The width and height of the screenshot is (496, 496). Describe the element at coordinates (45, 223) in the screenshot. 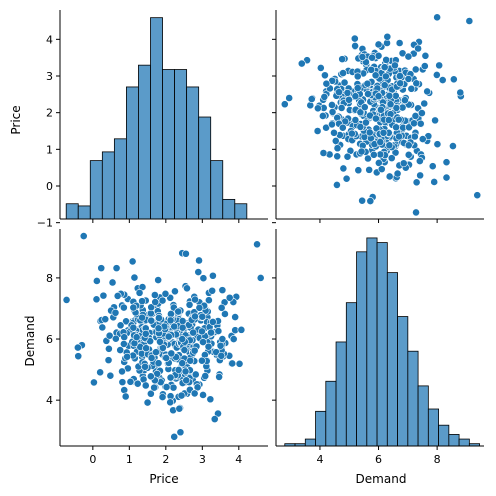

I see `y-tick-label: −1` at that location.